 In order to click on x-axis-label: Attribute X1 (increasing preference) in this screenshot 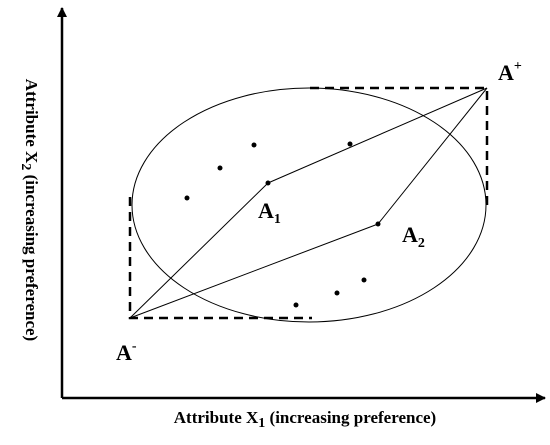, I will do `click(305, 419)`.